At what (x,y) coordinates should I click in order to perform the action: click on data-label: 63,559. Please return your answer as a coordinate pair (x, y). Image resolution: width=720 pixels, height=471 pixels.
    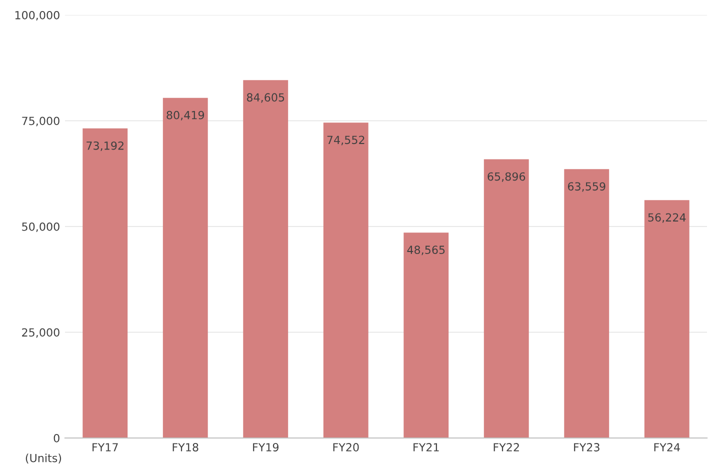
    Looking at the image, I should click on (587, 187).